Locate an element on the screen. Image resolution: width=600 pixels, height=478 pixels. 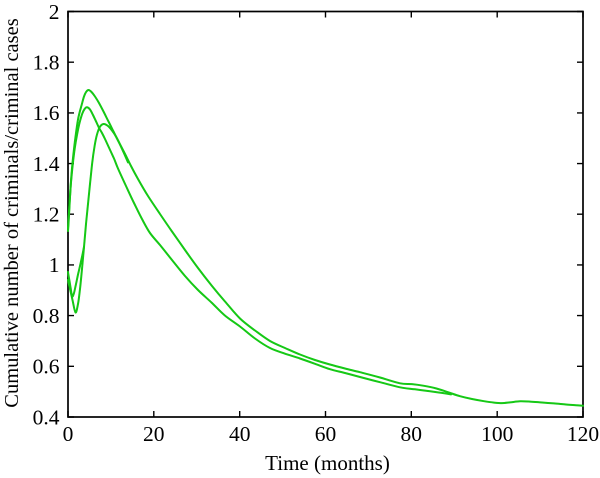
svg-text: 20 is located at coordinates (154, 434).